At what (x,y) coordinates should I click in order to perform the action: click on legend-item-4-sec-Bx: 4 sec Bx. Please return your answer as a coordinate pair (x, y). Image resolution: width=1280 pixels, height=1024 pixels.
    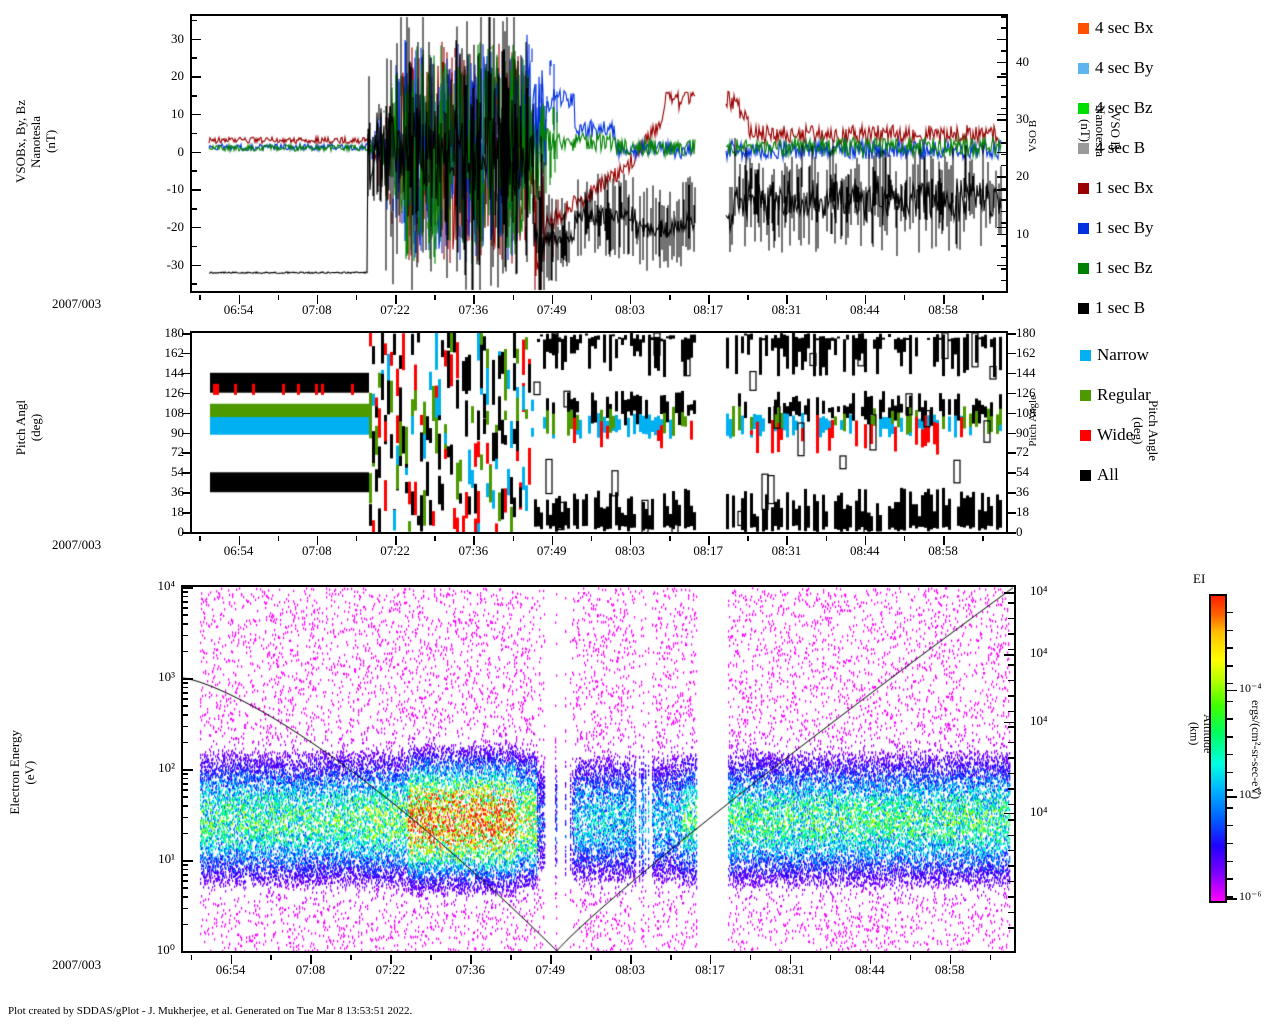
    Looking at the image, I should click on (1116, 28).